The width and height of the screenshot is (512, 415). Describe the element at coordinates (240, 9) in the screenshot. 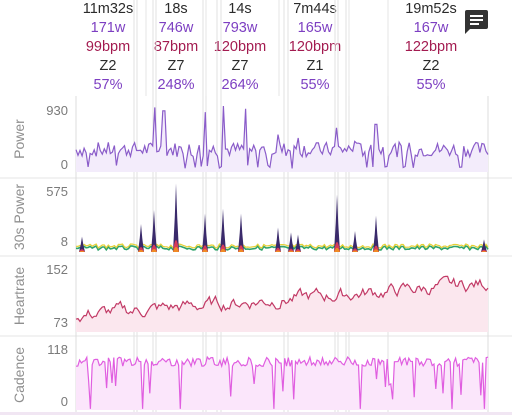

I see `interval-duration: 14s` at that location.